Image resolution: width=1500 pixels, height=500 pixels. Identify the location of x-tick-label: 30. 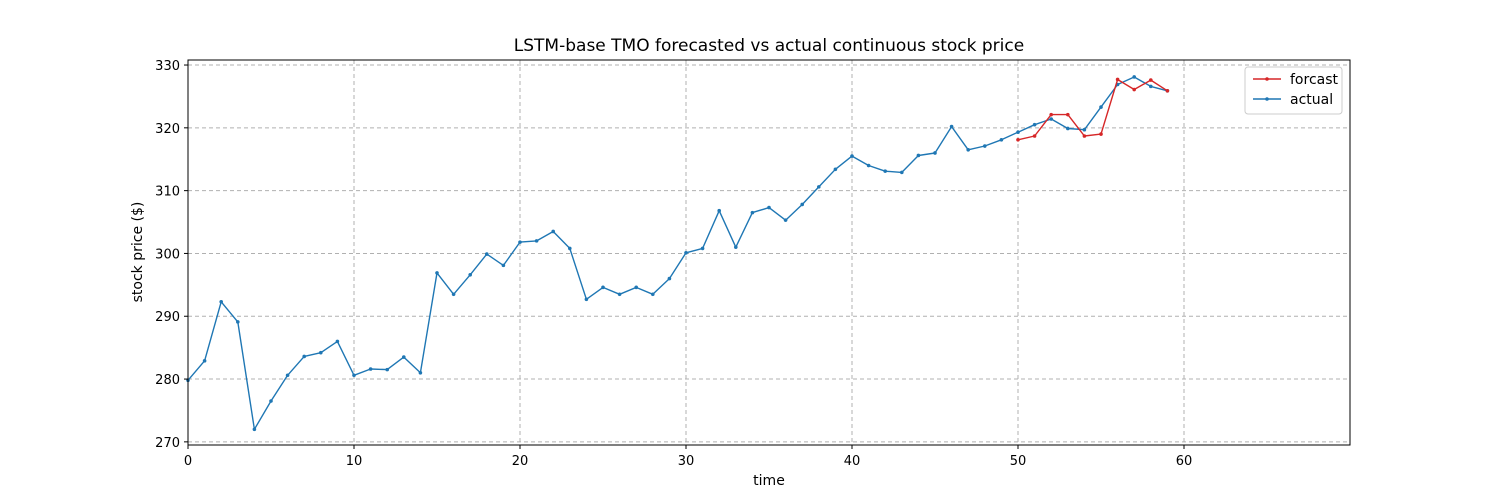
(686, 461).